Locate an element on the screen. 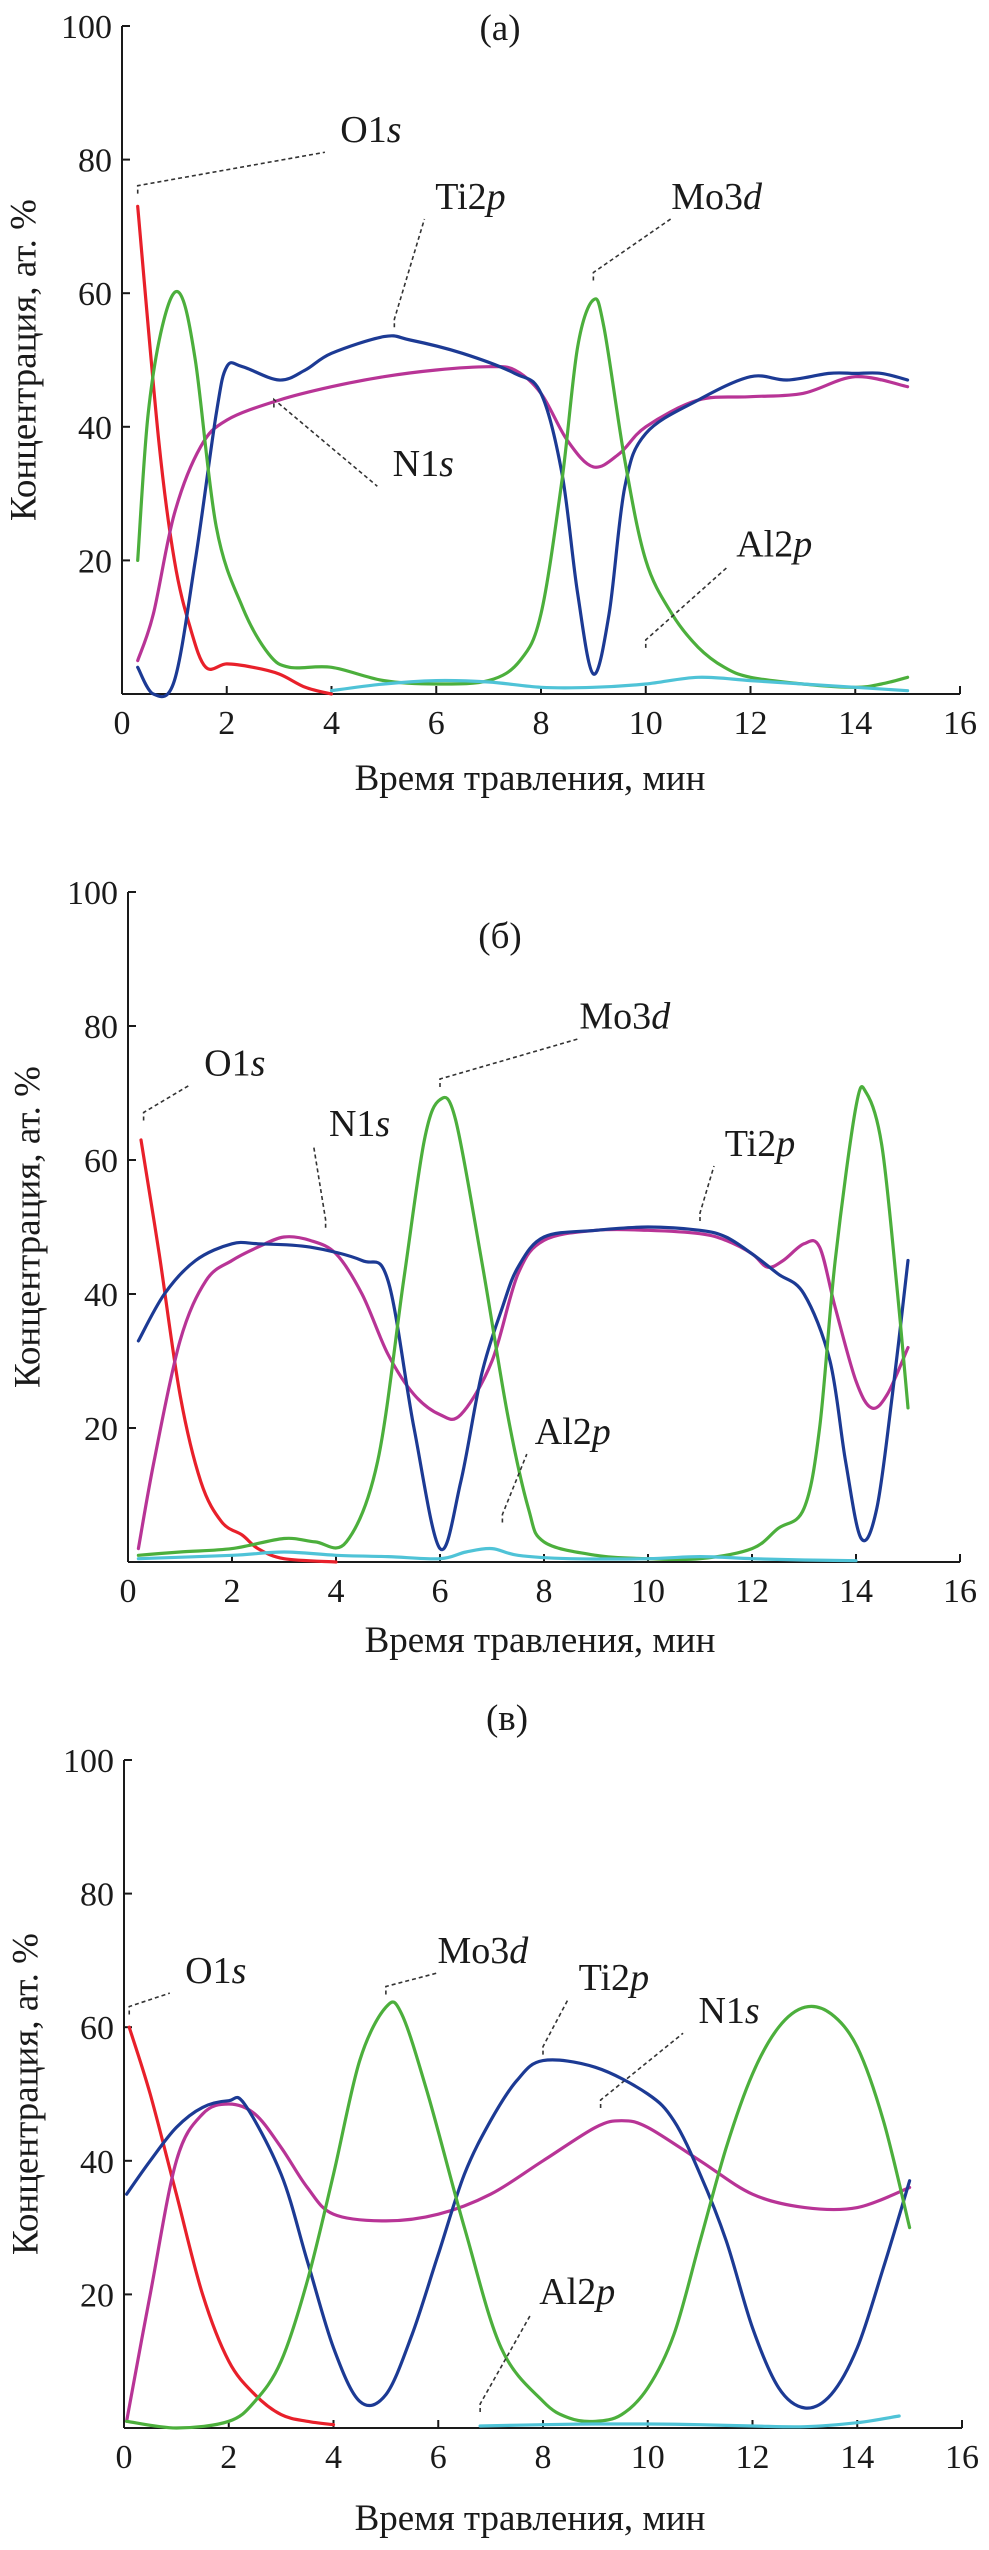 The height and width of the screenshot is (2550, 989). panel-label: (в) is located at coordinates (507, 1718).